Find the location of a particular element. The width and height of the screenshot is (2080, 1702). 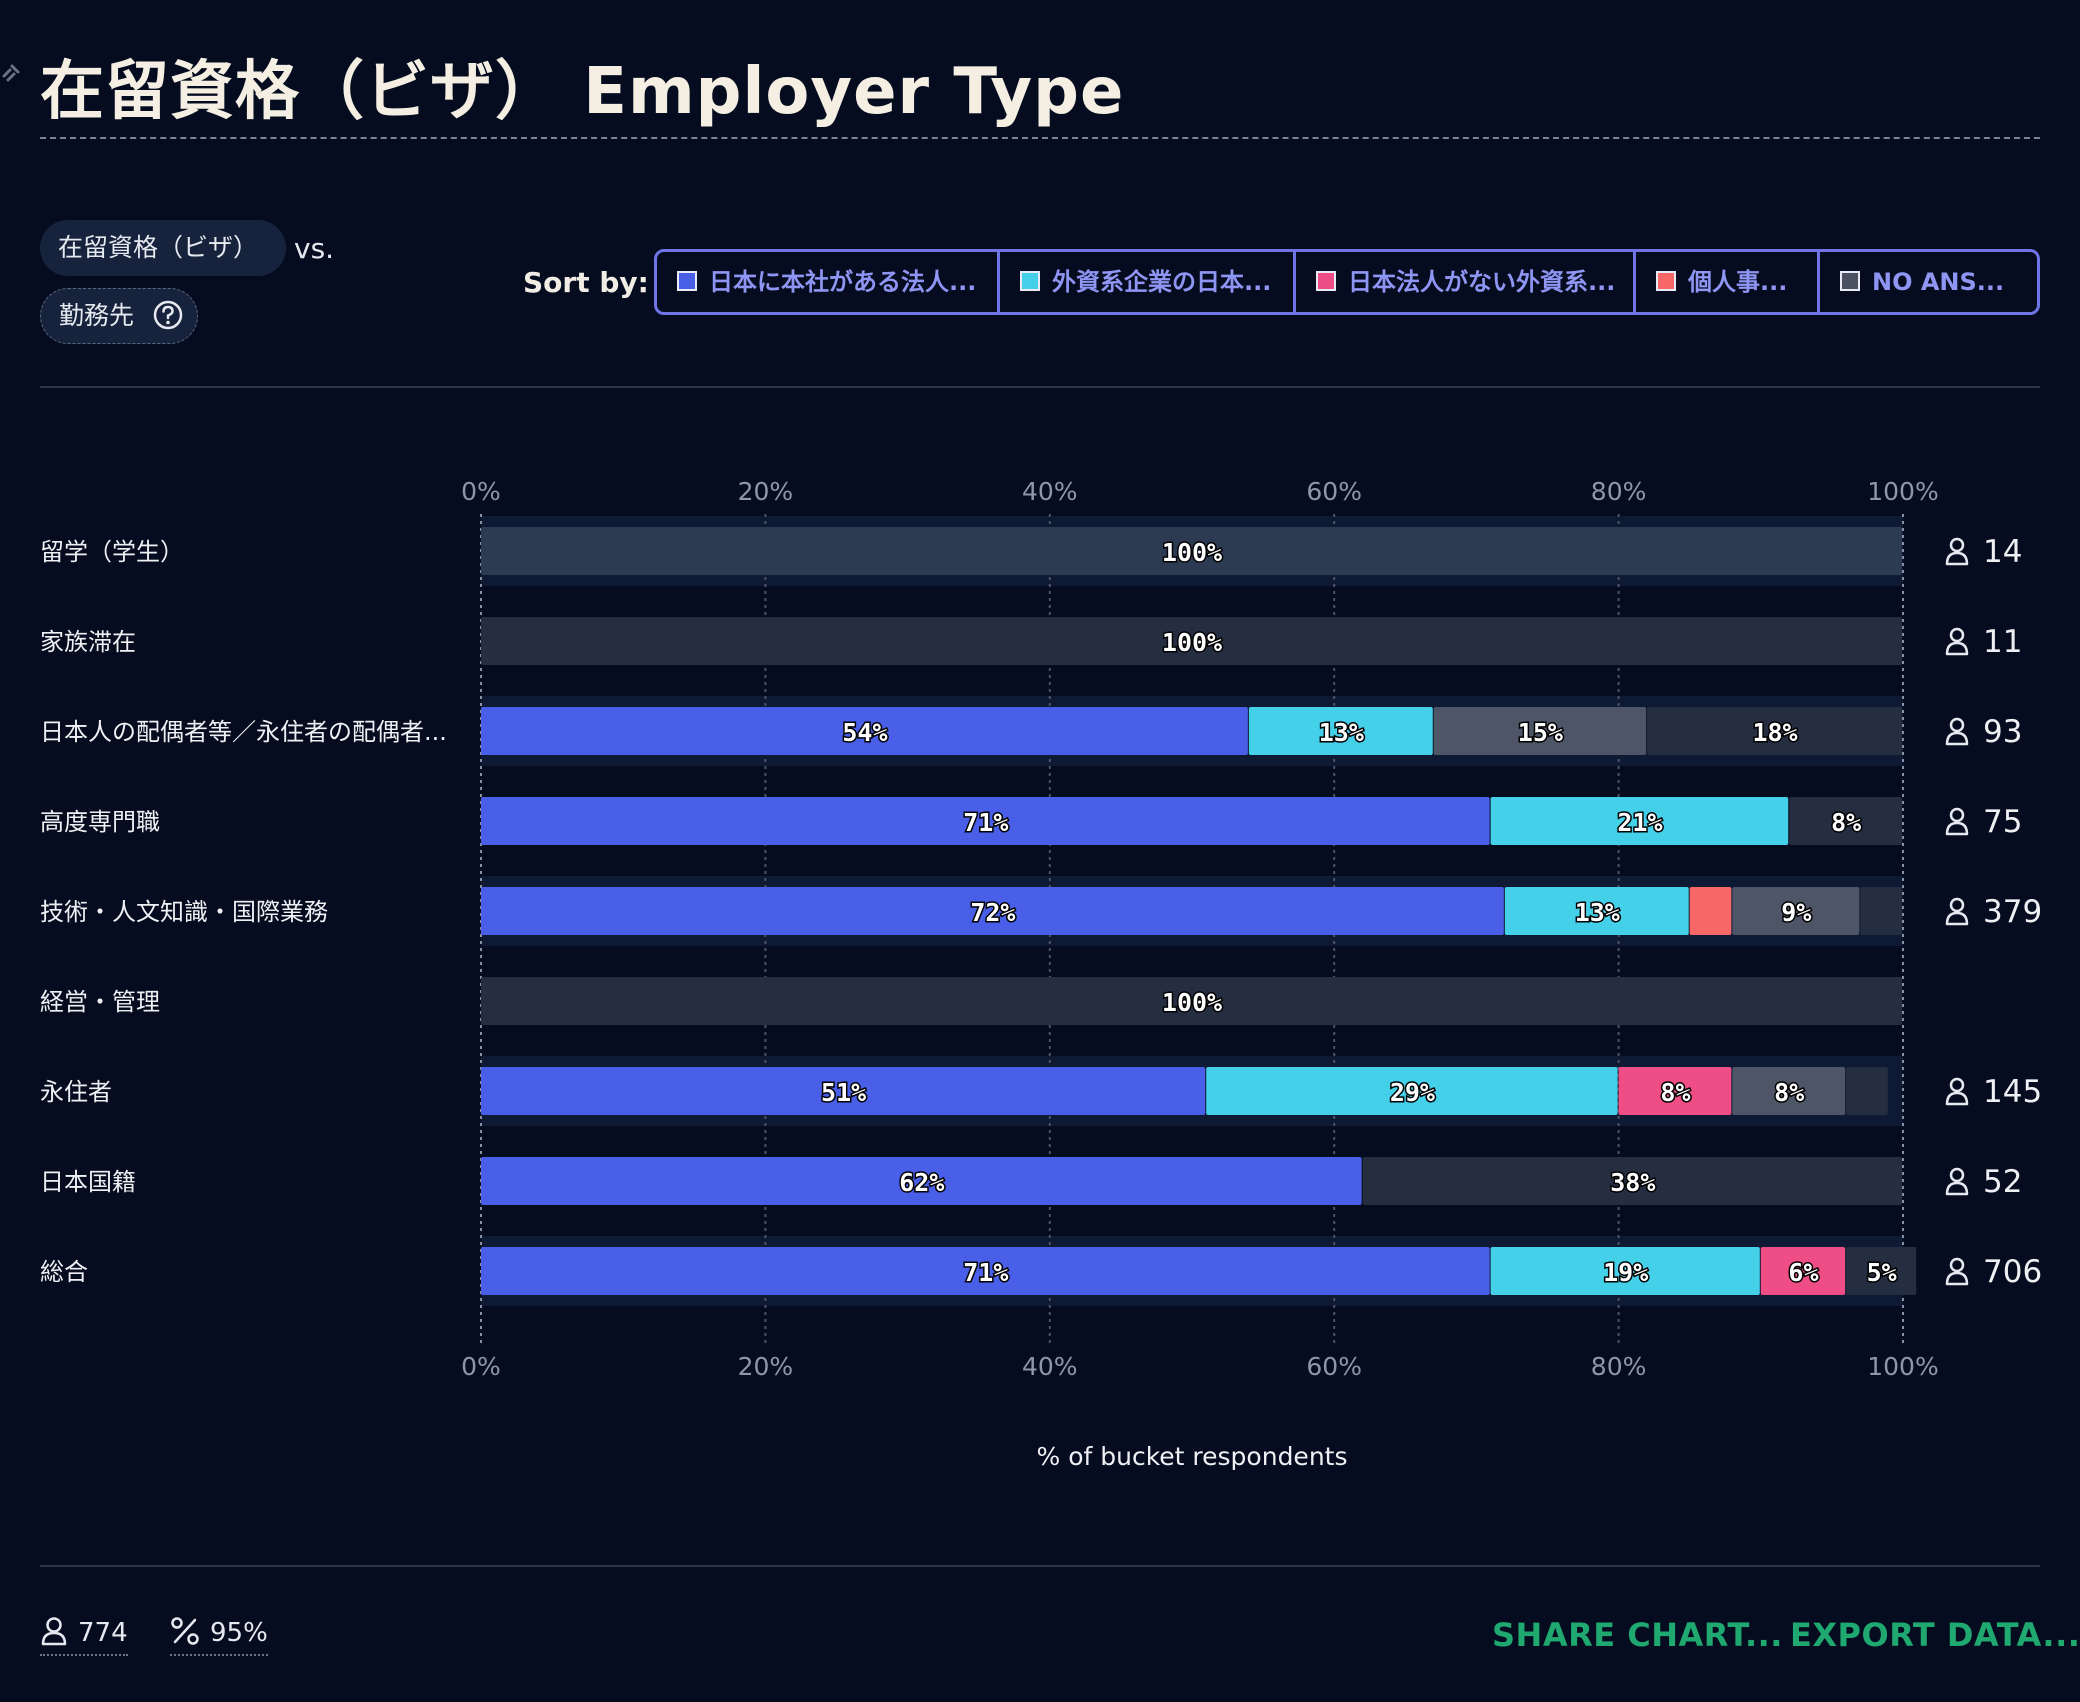

bar-value-label: 5% is located at coordinates (1882, 1272).